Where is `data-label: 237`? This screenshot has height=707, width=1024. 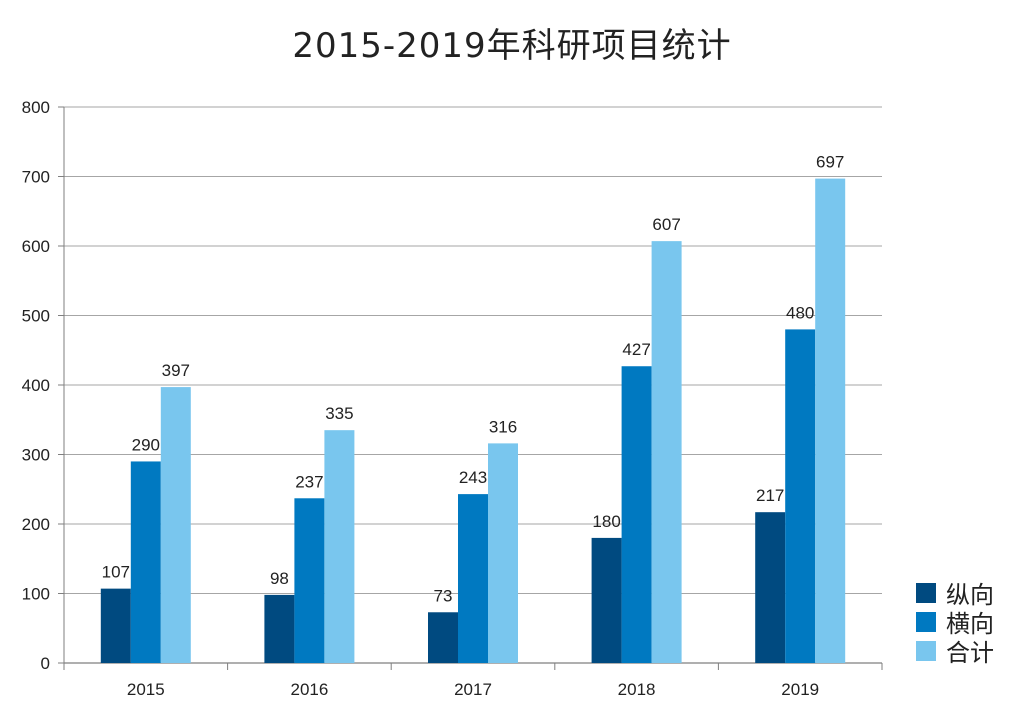 data-label: 237 is located at coordinates (309, 481).